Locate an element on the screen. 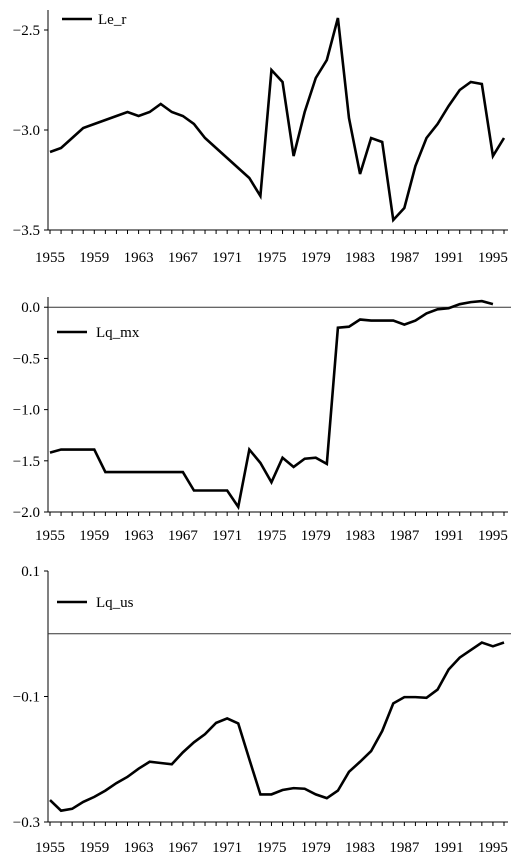 The image size is (512, 858). y-tick-label: −1.5 is located at coordinates (26, 462).